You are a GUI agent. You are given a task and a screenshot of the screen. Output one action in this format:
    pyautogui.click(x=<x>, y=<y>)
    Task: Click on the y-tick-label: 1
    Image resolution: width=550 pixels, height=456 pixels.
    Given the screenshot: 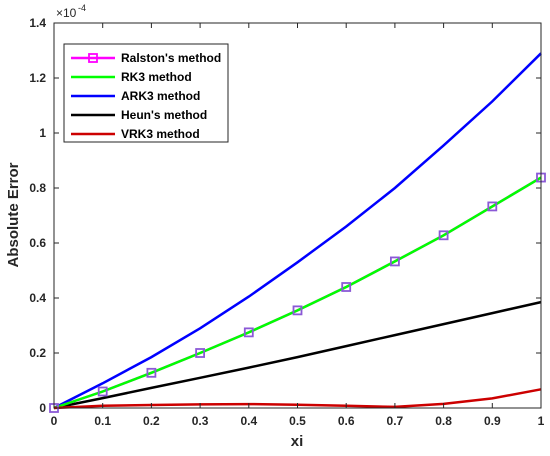 What is the action you would take?
    pyautogui.click(x=42, y=133)
    